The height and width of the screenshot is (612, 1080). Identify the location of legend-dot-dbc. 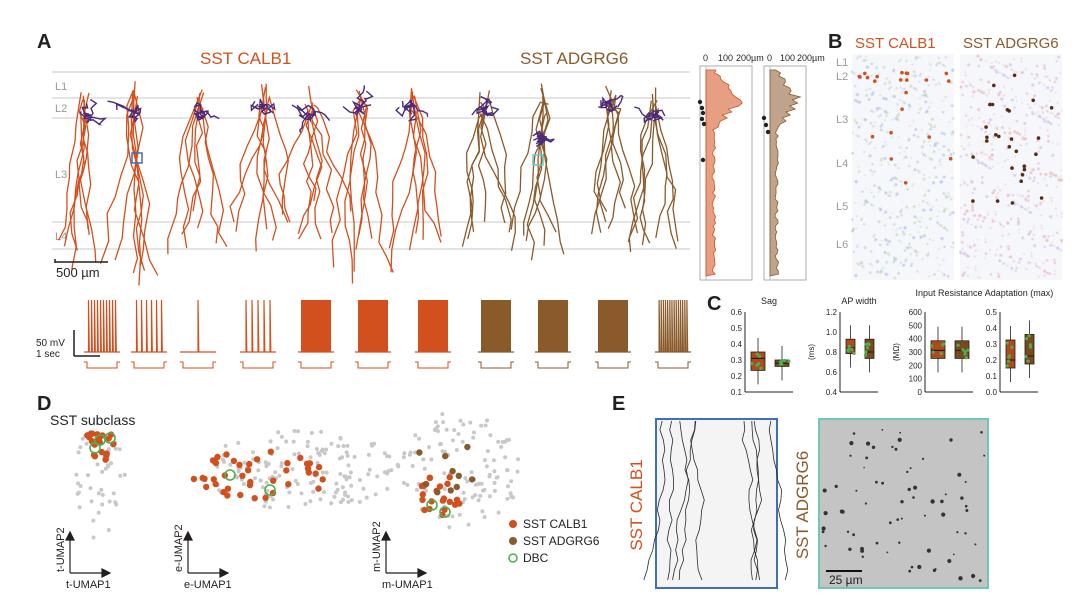
(513, 558).